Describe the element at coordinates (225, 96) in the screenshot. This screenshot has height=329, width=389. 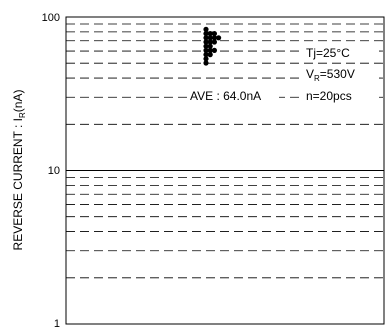
I see `average-label: AVE : 64.0nA` at that location.